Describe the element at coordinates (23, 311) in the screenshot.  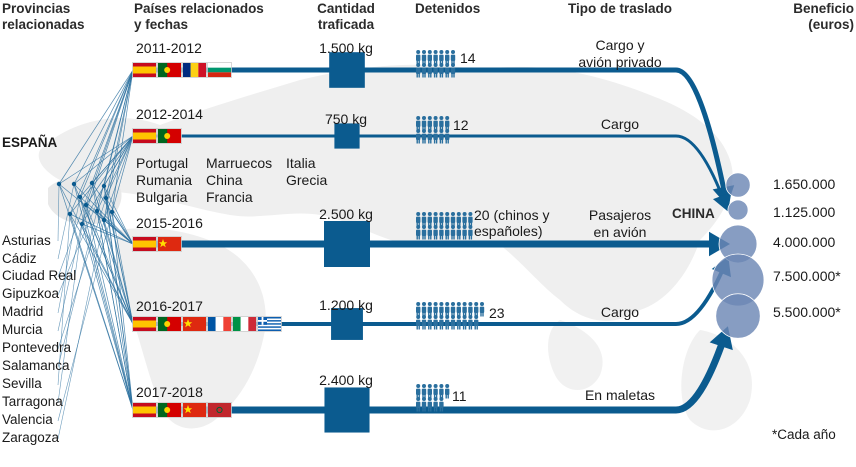
I see `province-item: Madrid` at that location.